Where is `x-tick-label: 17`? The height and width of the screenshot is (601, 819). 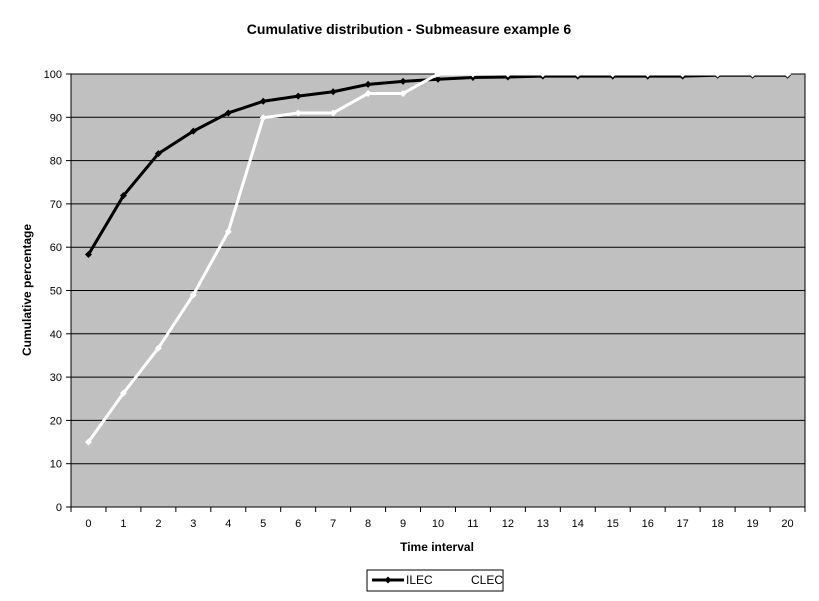 x-tick-label: 17 is located at coordinates (683, 524).